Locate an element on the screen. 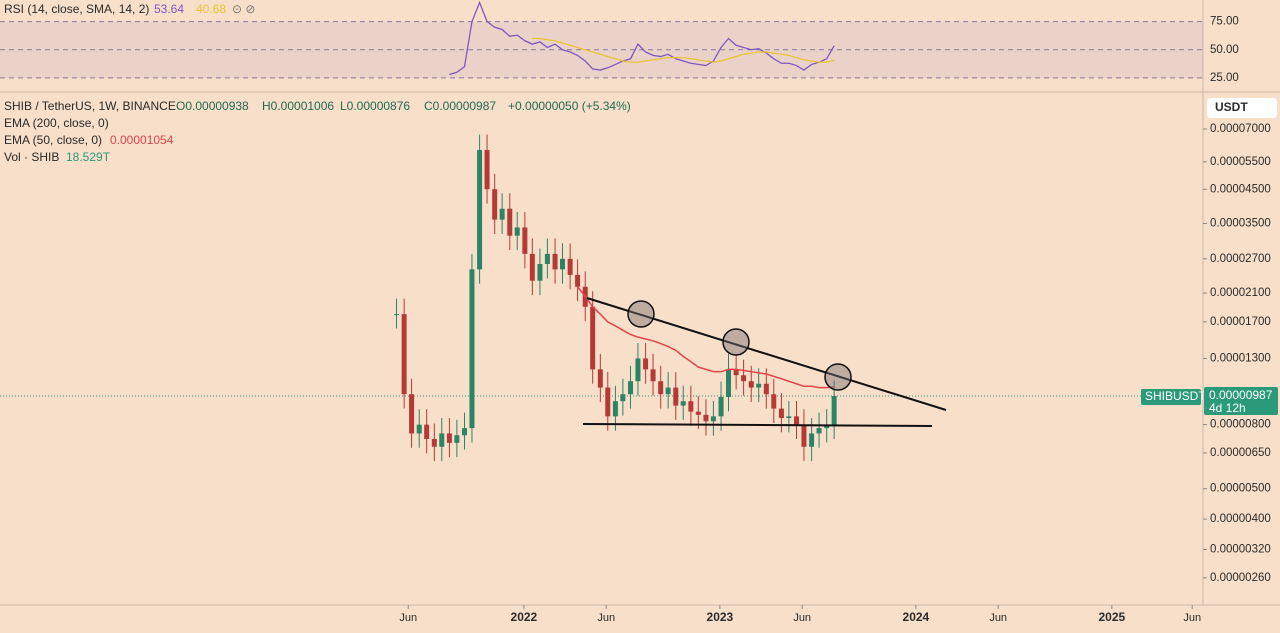 The image size is (1280, 633). currency-box is located at coordinates (1242, 108).